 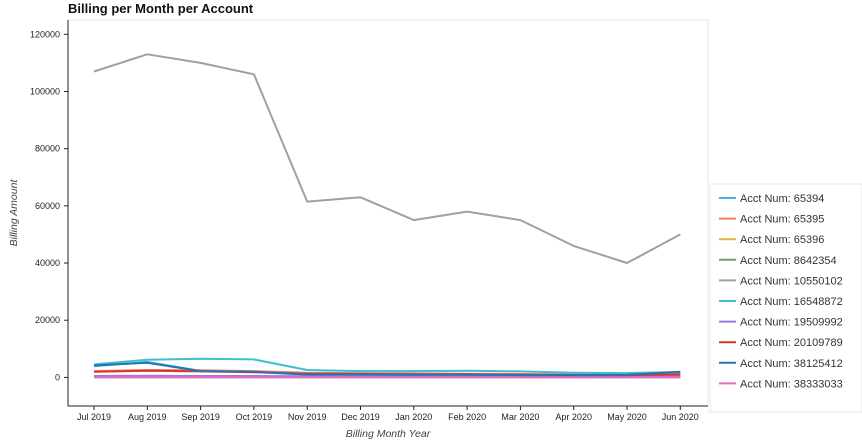 What do you see at coordinates (47, 320) in the screenshot?
I see `y-tick-label: 20000` at bounding box center [47, 320].